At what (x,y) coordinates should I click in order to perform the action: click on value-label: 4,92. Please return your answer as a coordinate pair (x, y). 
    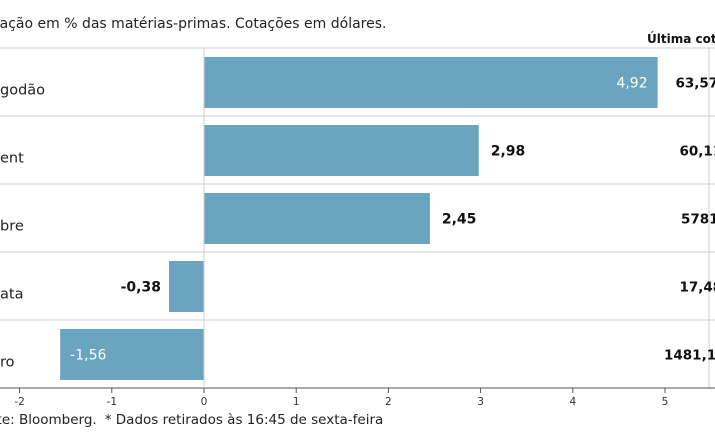
    Looking at the image, I should click on (631, 84).